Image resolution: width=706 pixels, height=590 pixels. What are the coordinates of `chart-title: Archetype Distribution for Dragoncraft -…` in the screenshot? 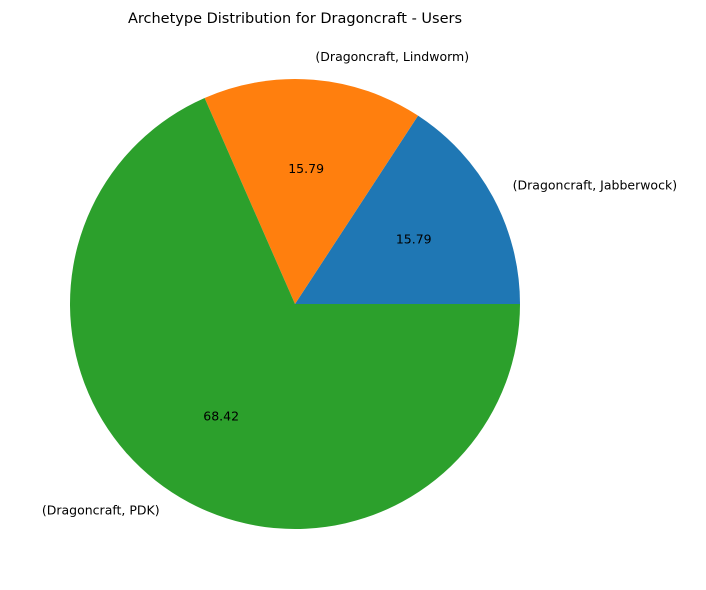 It's located at (295, 19).